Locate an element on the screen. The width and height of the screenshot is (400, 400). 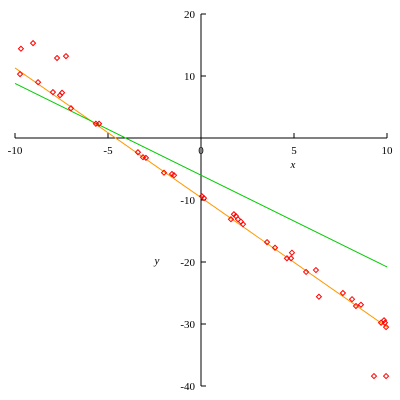
x-tick-label: -10 is located at coordinates (15, 151).